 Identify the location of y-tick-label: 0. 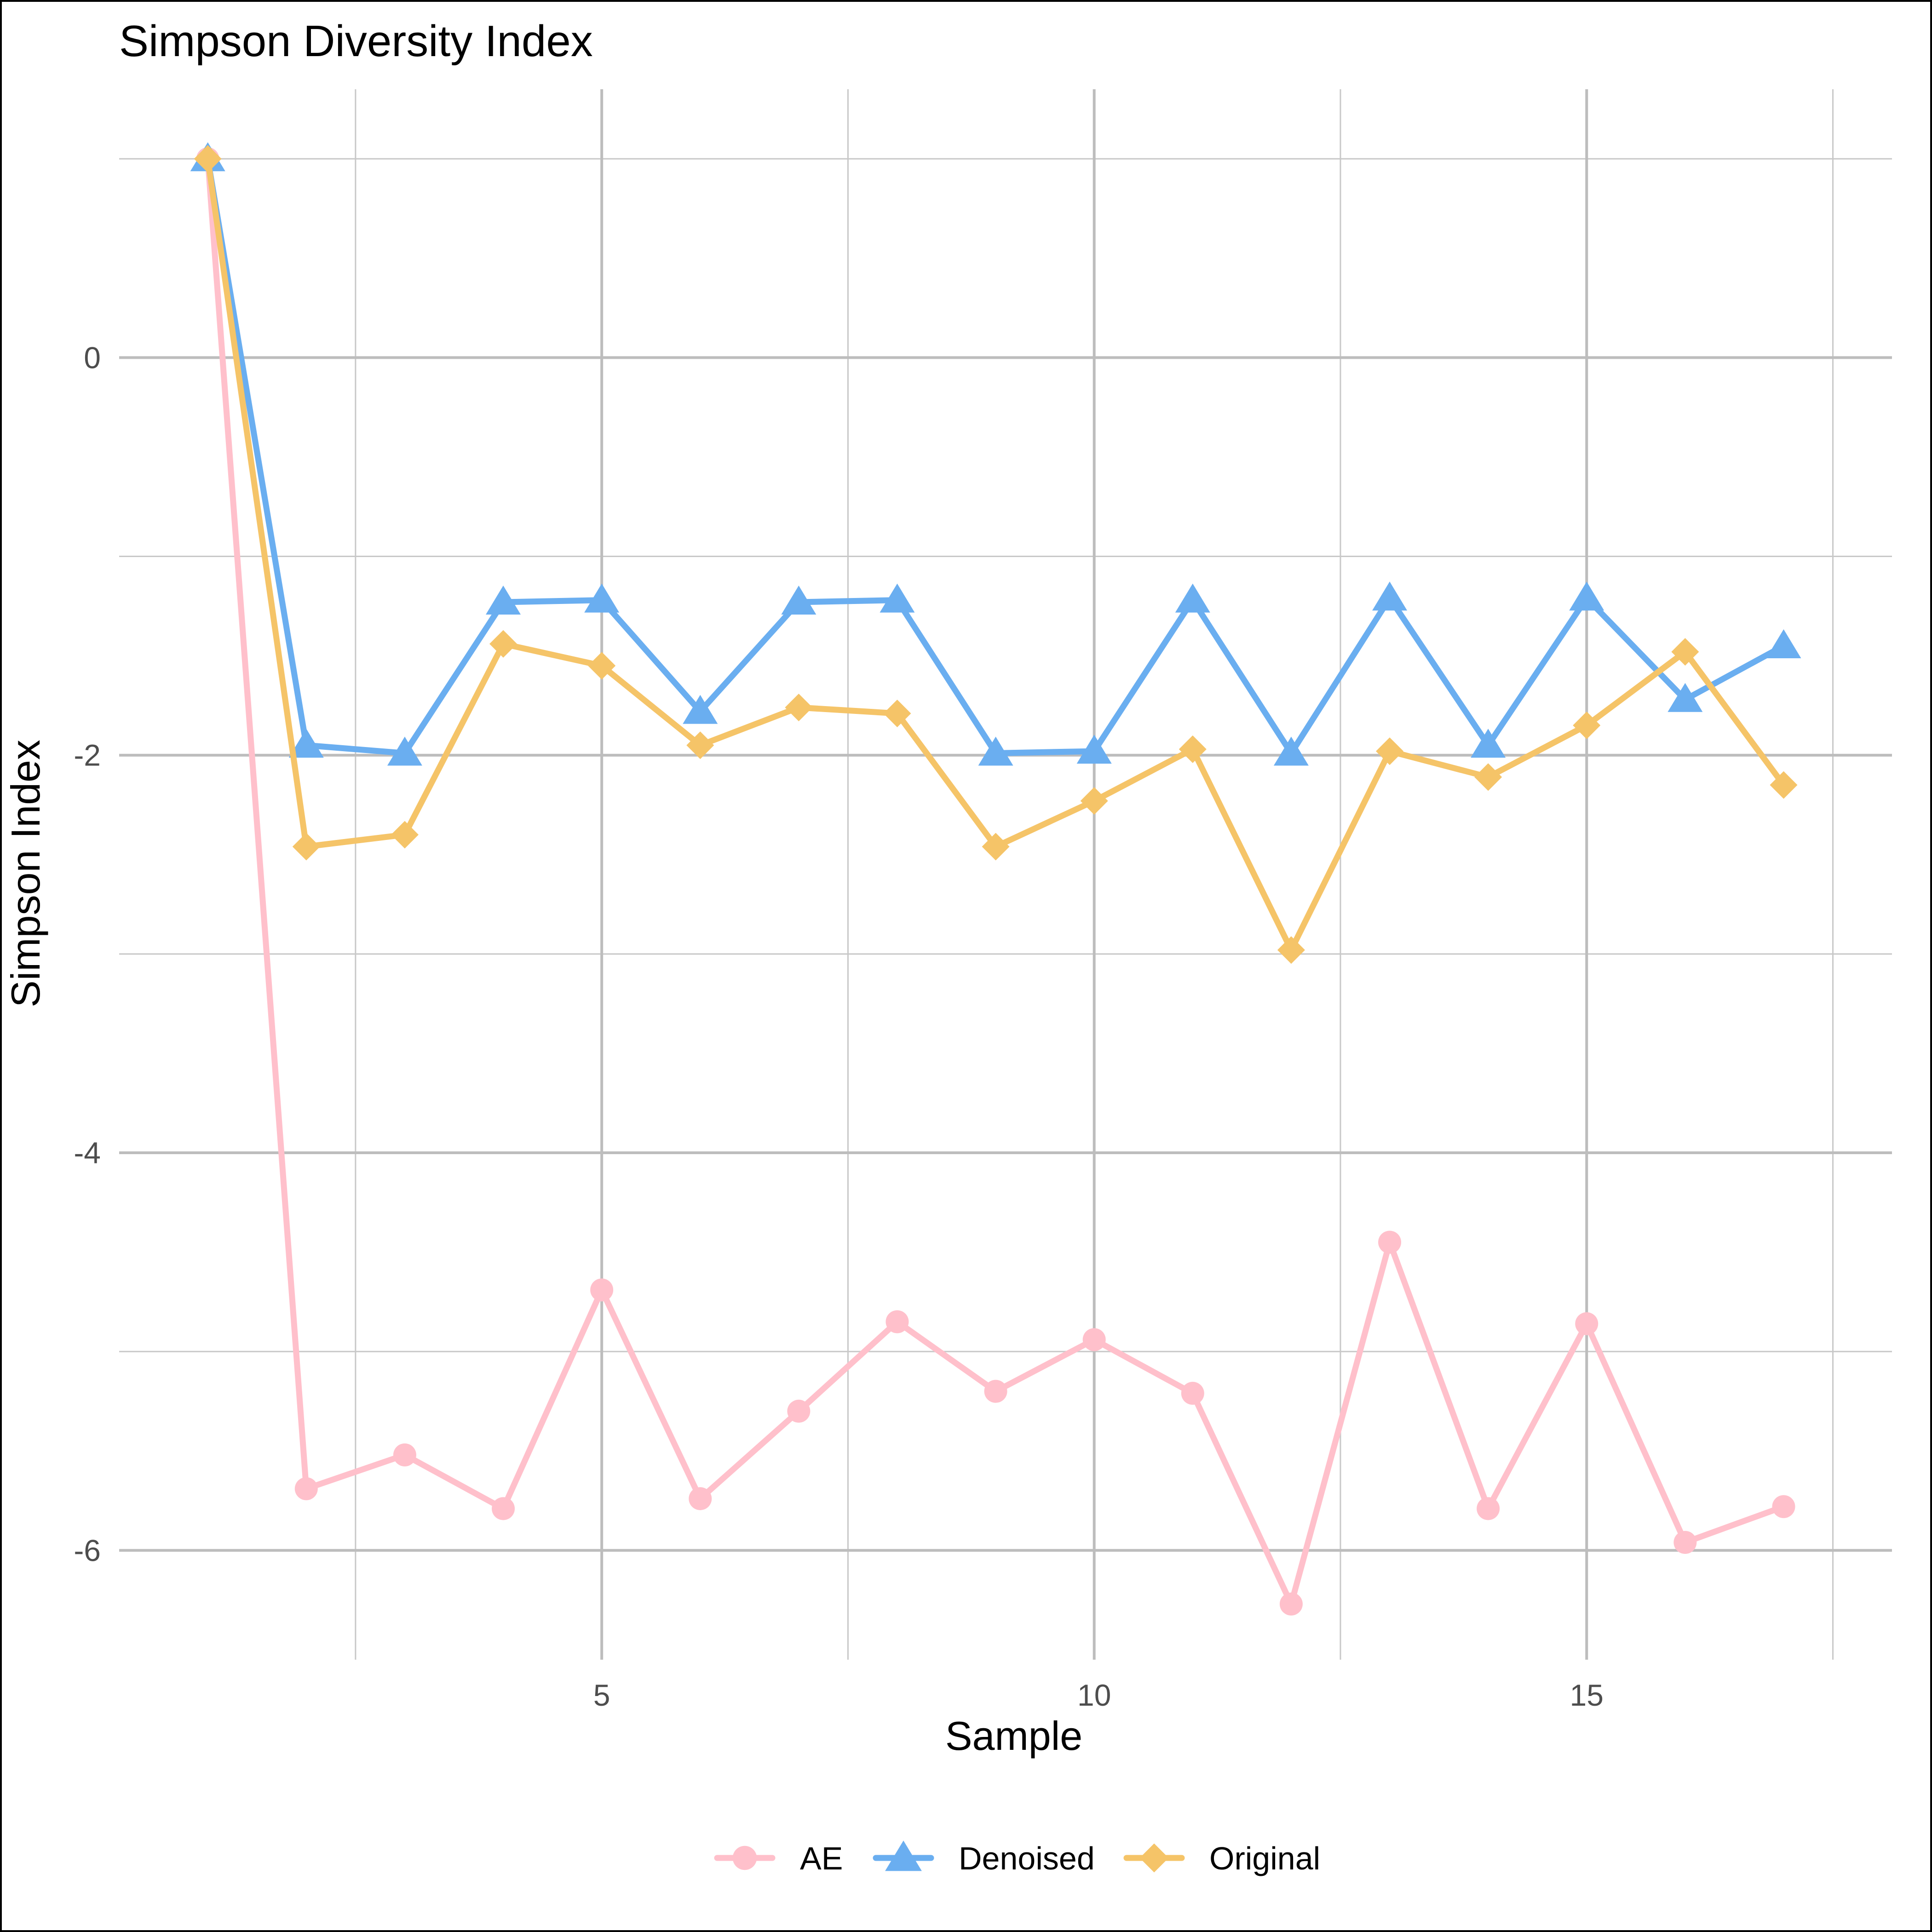
(92, 357).